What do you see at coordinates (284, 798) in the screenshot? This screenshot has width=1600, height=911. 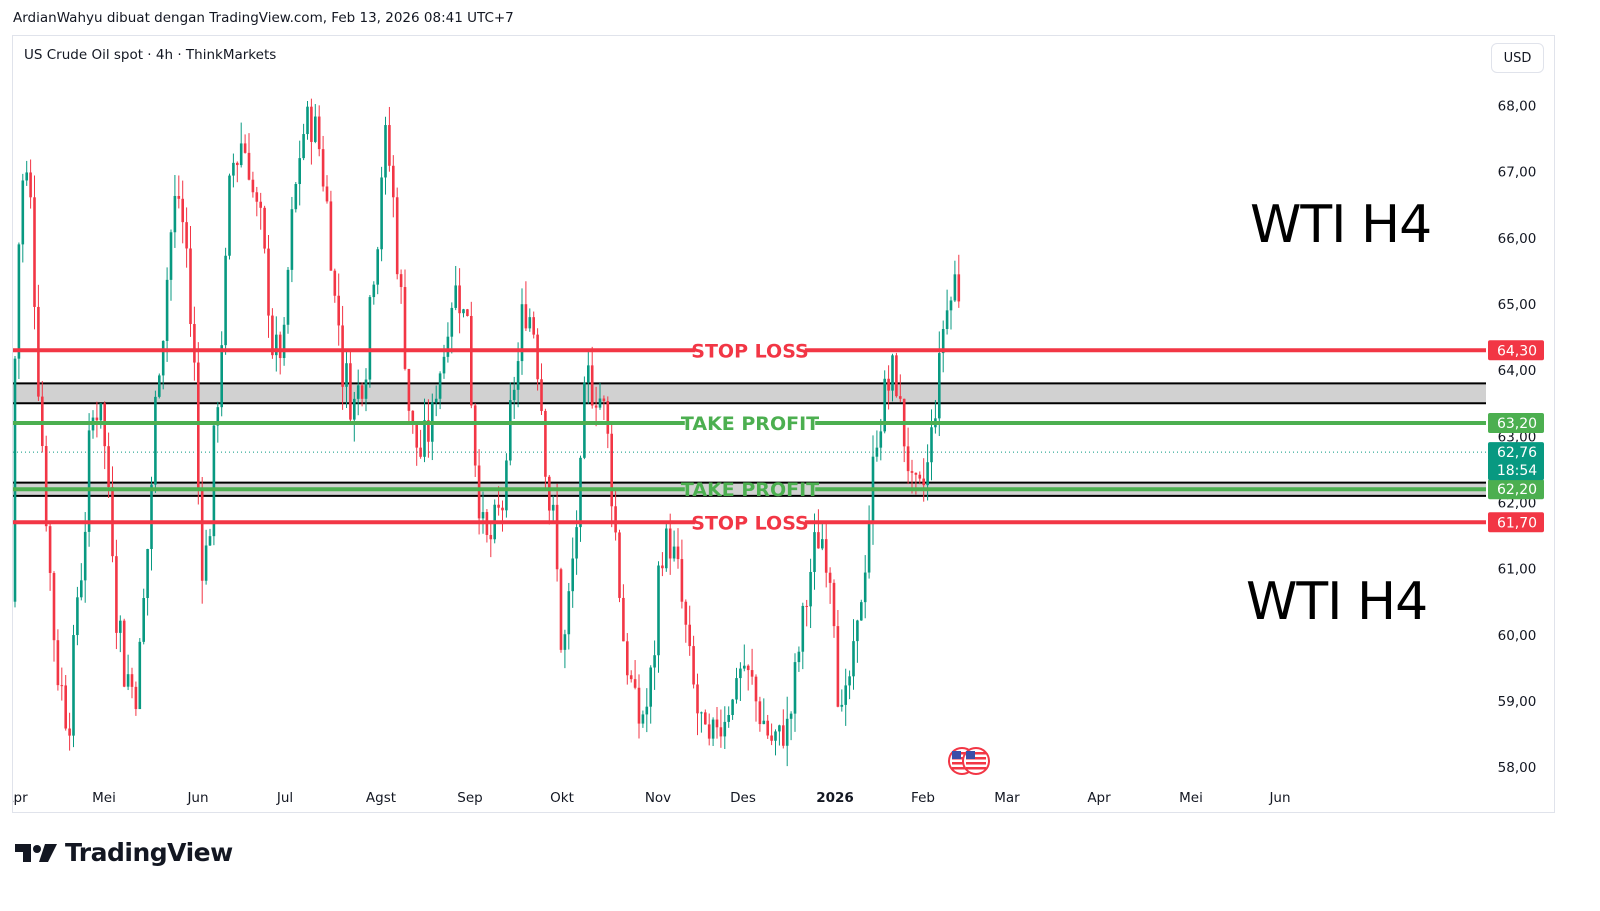 I see `x-tick-label: Jul` at bounding box center [284, 798].